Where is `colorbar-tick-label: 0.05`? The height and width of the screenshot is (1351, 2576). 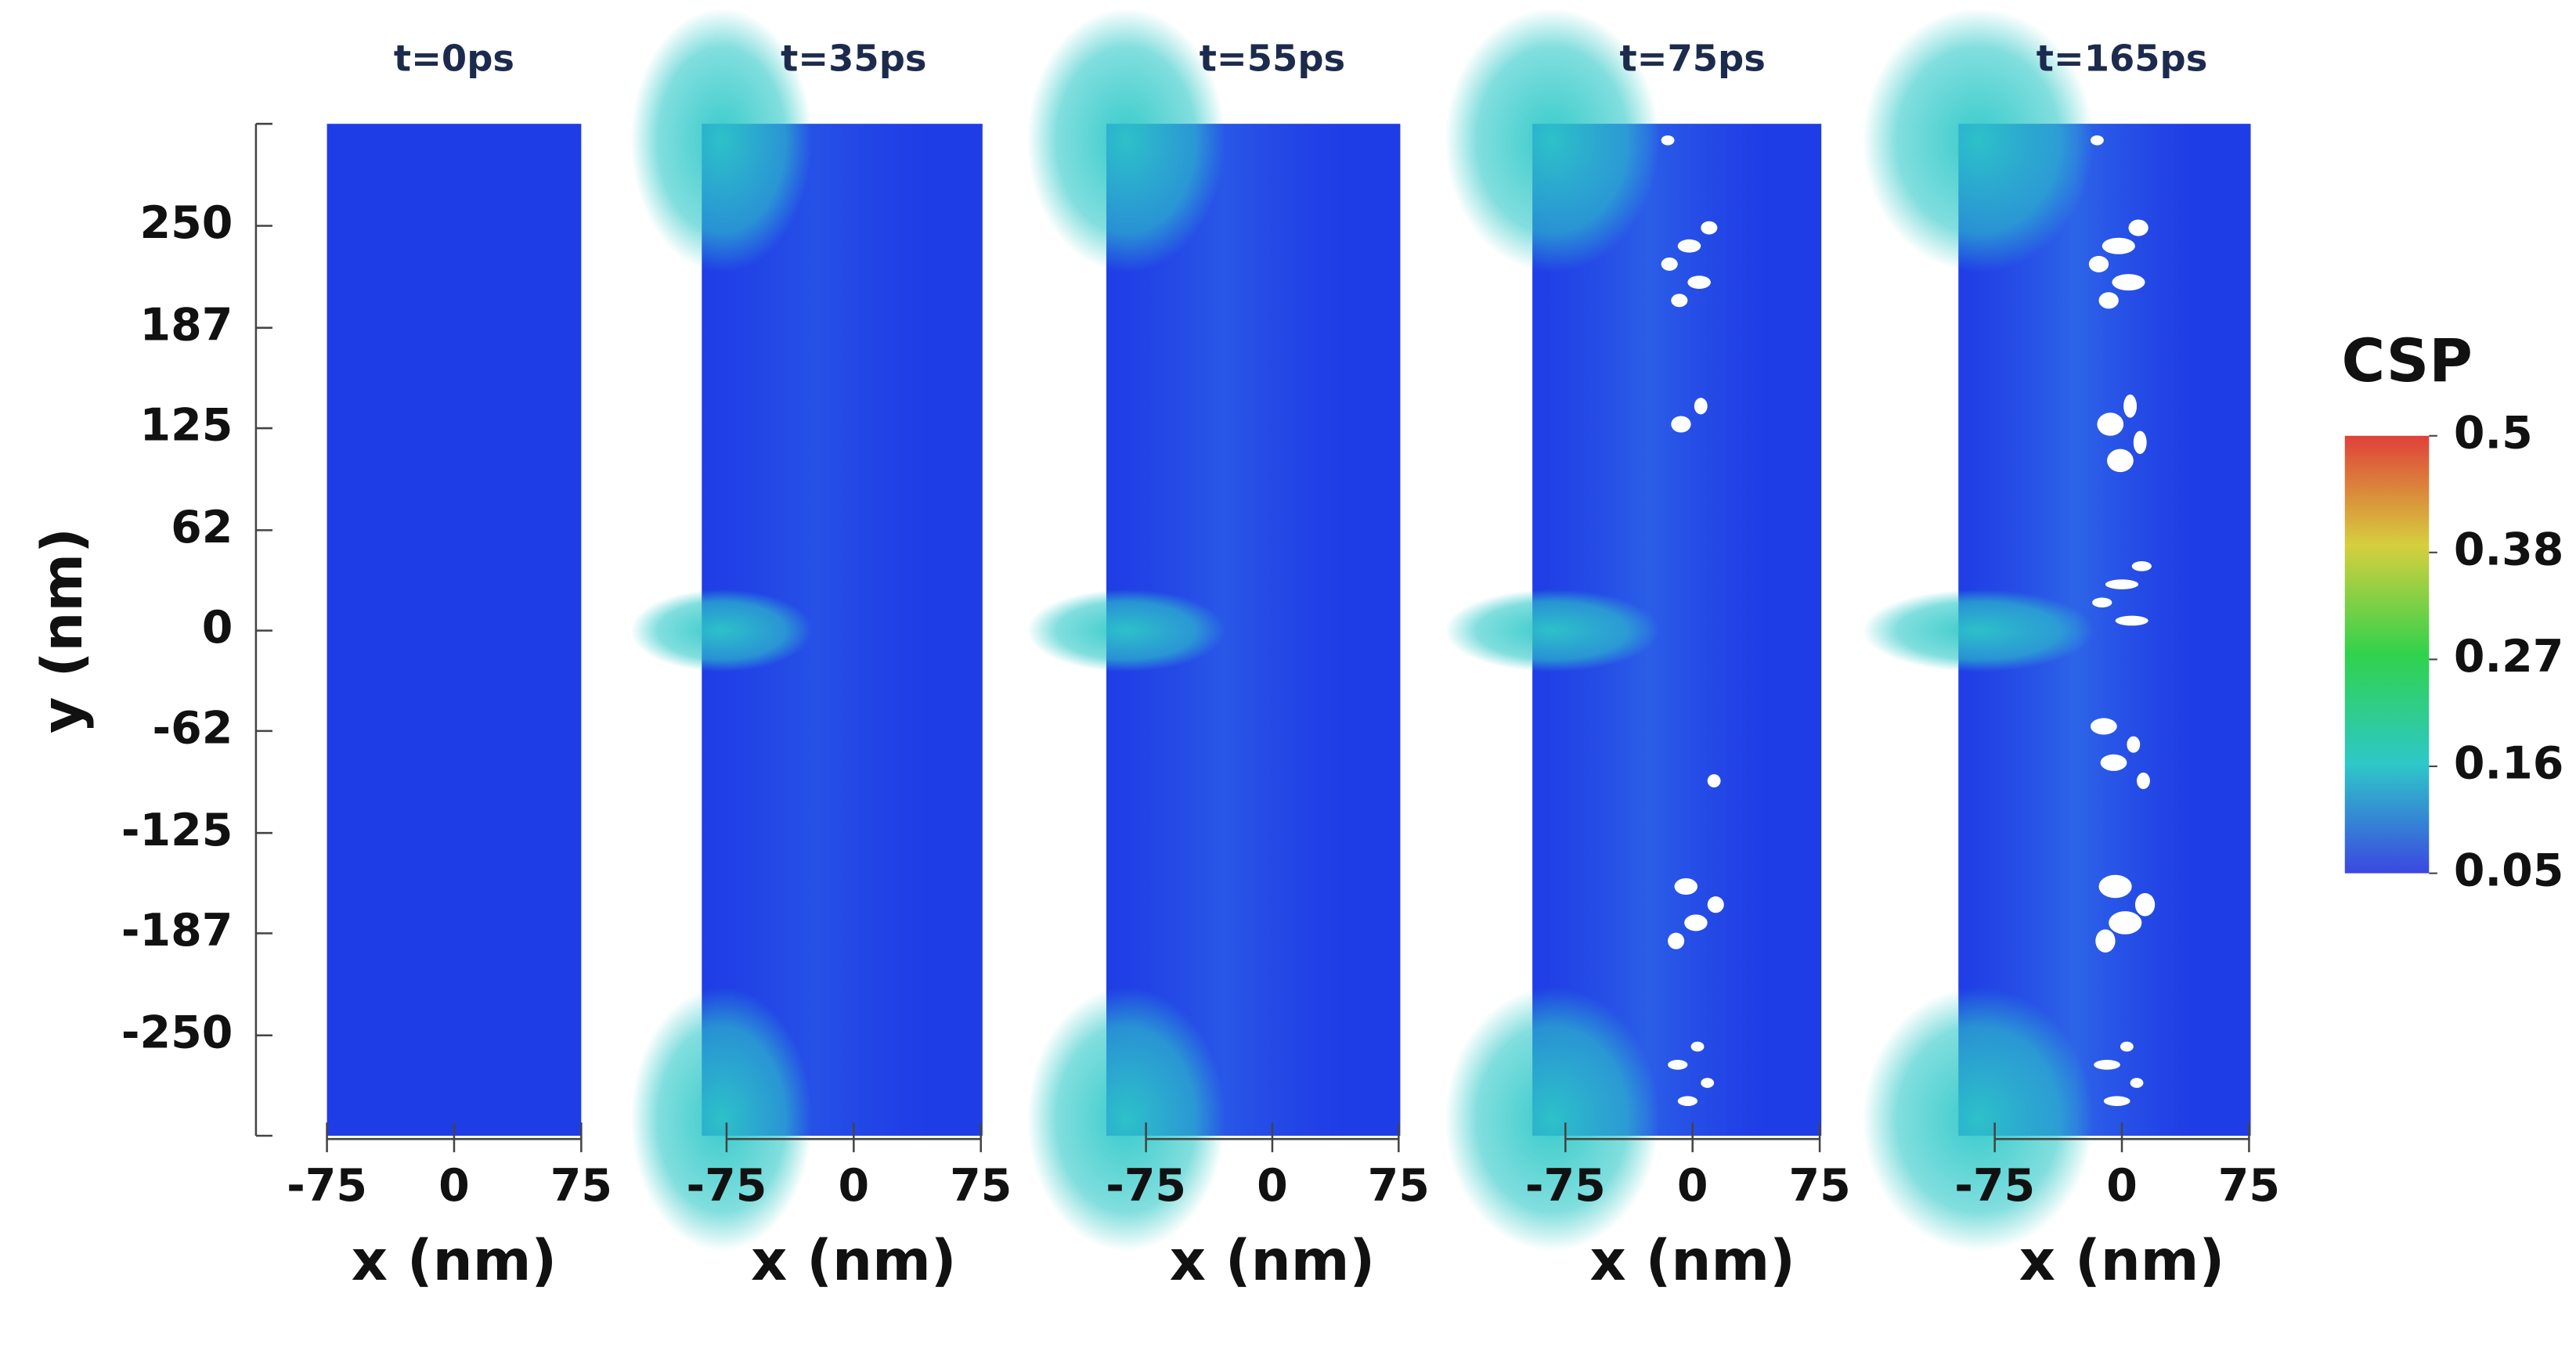
colorbar-tick-label: 0.05 is located at coordinates (2508, 871).